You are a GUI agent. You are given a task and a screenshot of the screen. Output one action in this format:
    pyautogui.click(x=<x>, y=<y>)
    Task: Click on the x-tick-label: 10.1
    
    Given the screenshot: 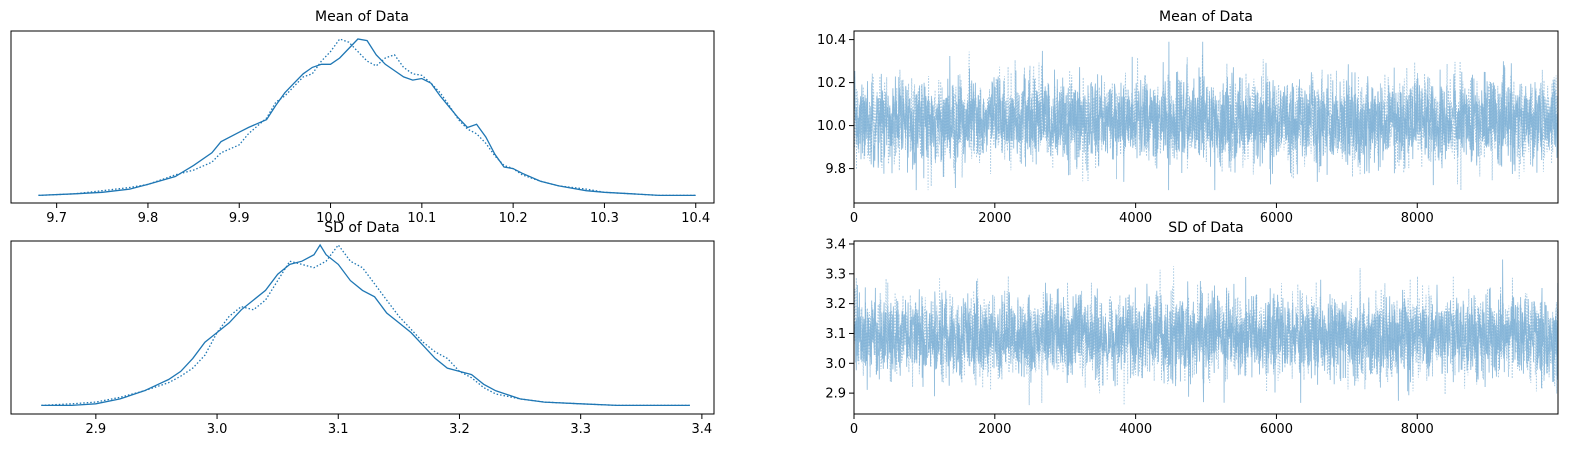 What is the action you would take?
    pyautogui.click(x=421, y=218)
    